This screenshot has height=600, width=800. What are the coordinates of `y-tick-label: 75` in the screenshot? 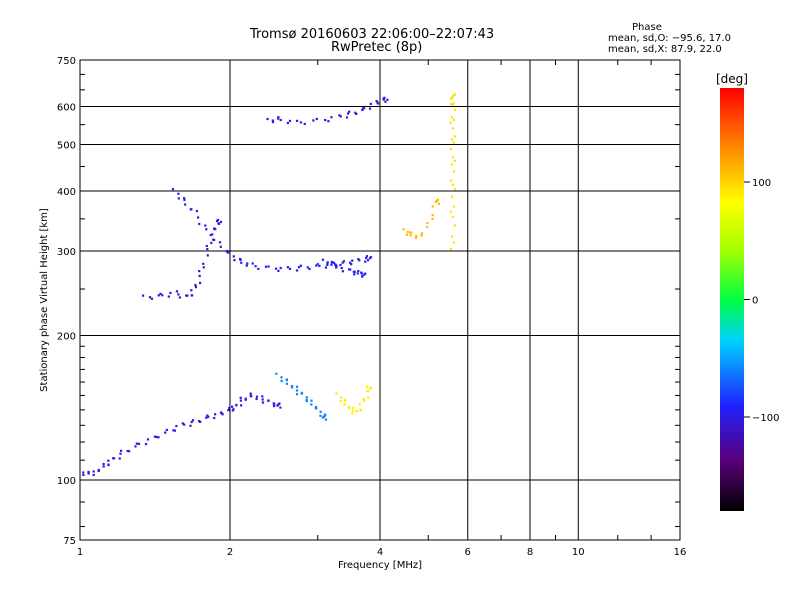 It's located at (69, 541).